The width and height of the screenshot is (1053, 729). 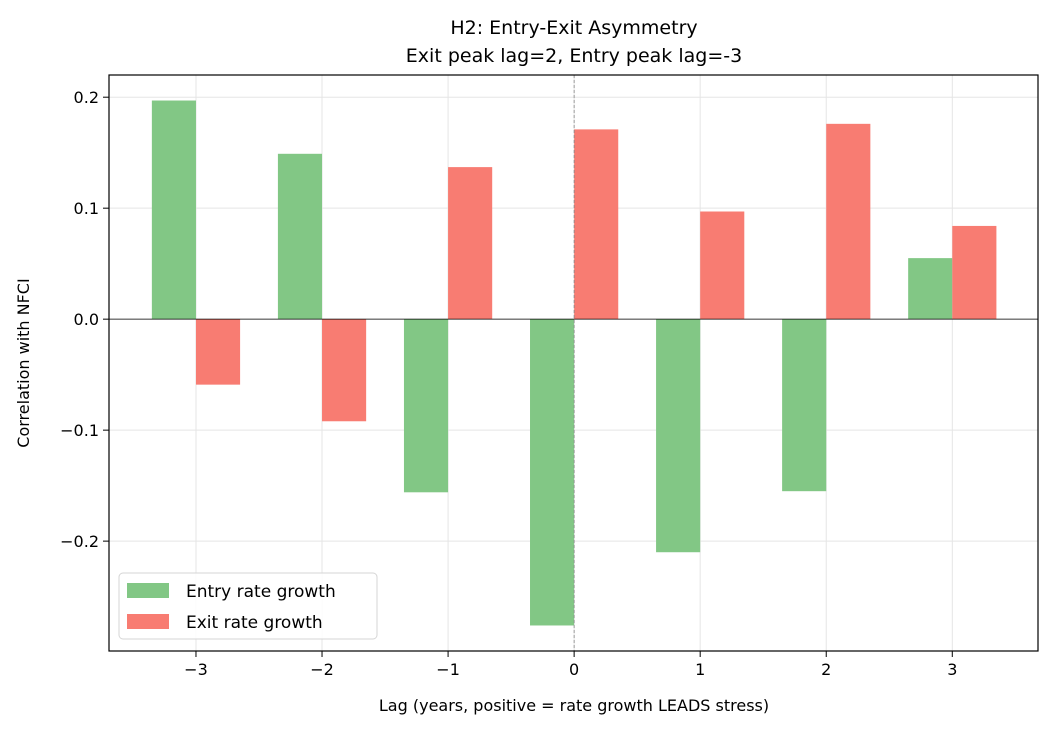 I want to click on legend-label: Entry rate growth, so click(x=261, y=592).